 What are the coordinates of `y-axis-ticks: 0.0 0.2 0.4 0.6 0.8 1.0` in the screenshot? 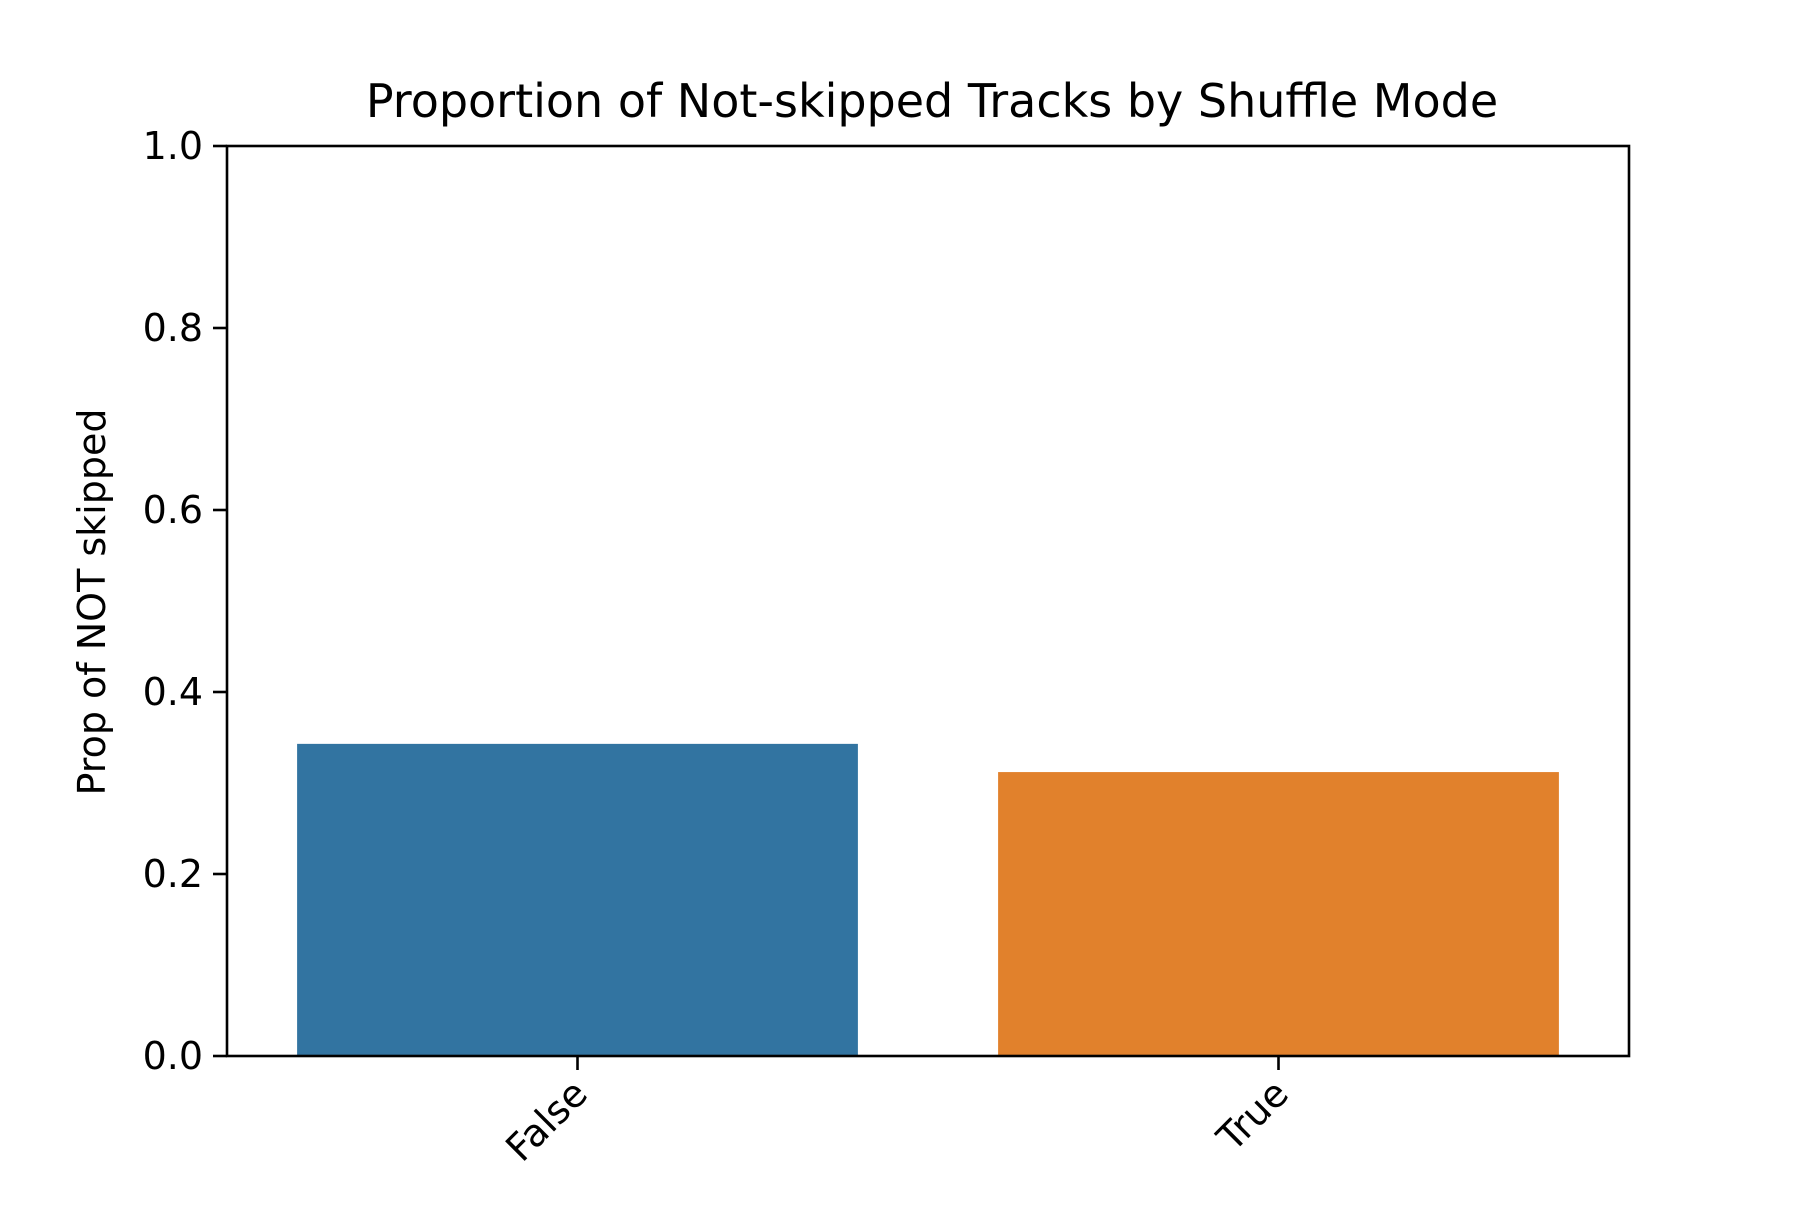 It's located at (185, 601).